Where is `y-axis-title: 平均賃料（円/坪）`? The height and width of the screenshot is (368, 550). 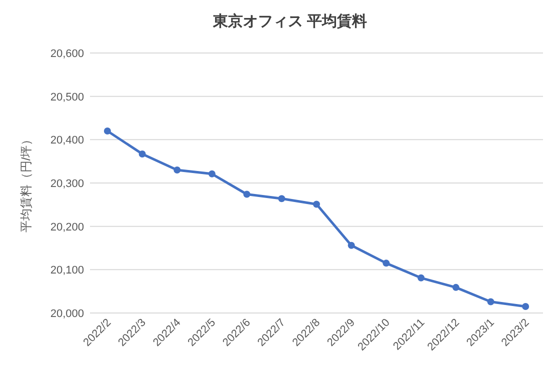
y-axis-title: 平均賃料（円/坪） is located at coordinates (26, 183).